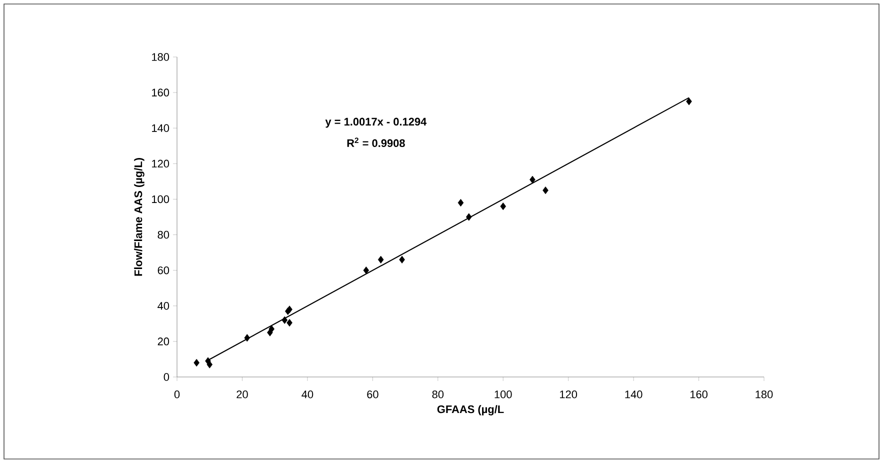  Describe the element at coordinates (164, 270) in the screenshot. I see `y-tick-label: 60` at that location.